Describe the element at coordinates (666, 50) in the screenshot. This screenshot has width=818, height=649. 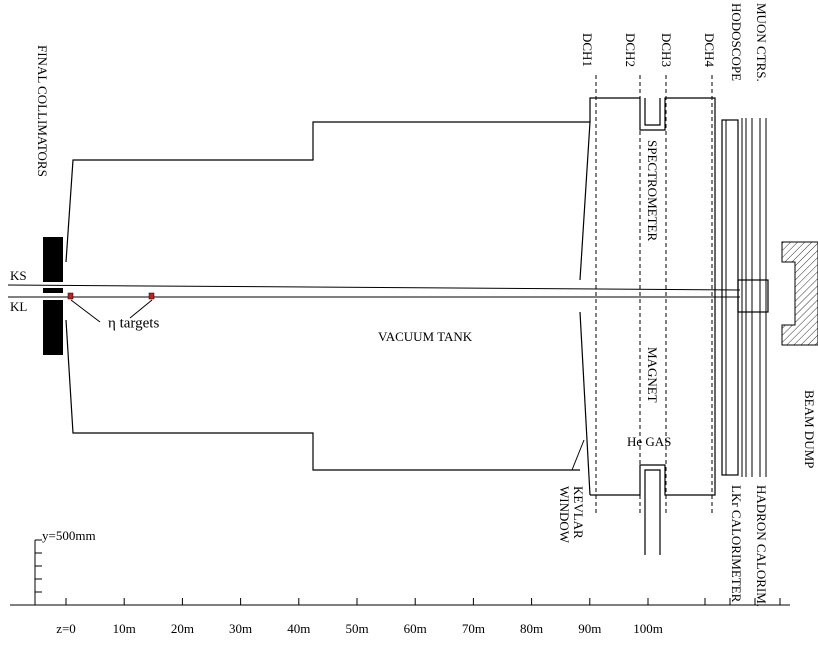
I see `label: DCH3` at that location.